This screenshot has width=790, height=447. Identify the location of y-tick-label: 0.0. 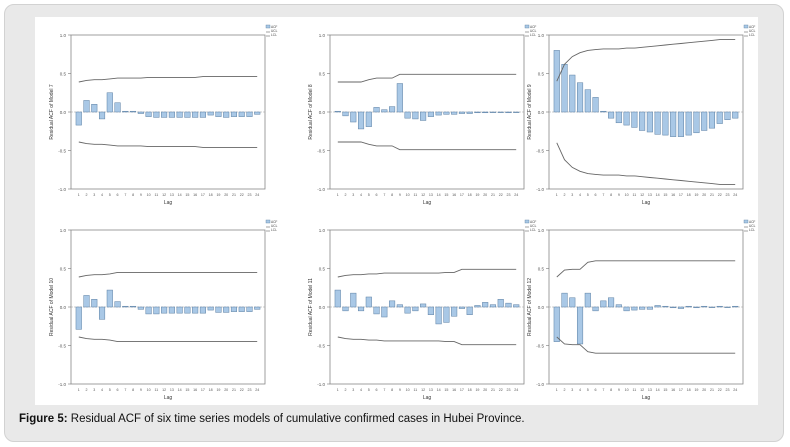
(63, 307).